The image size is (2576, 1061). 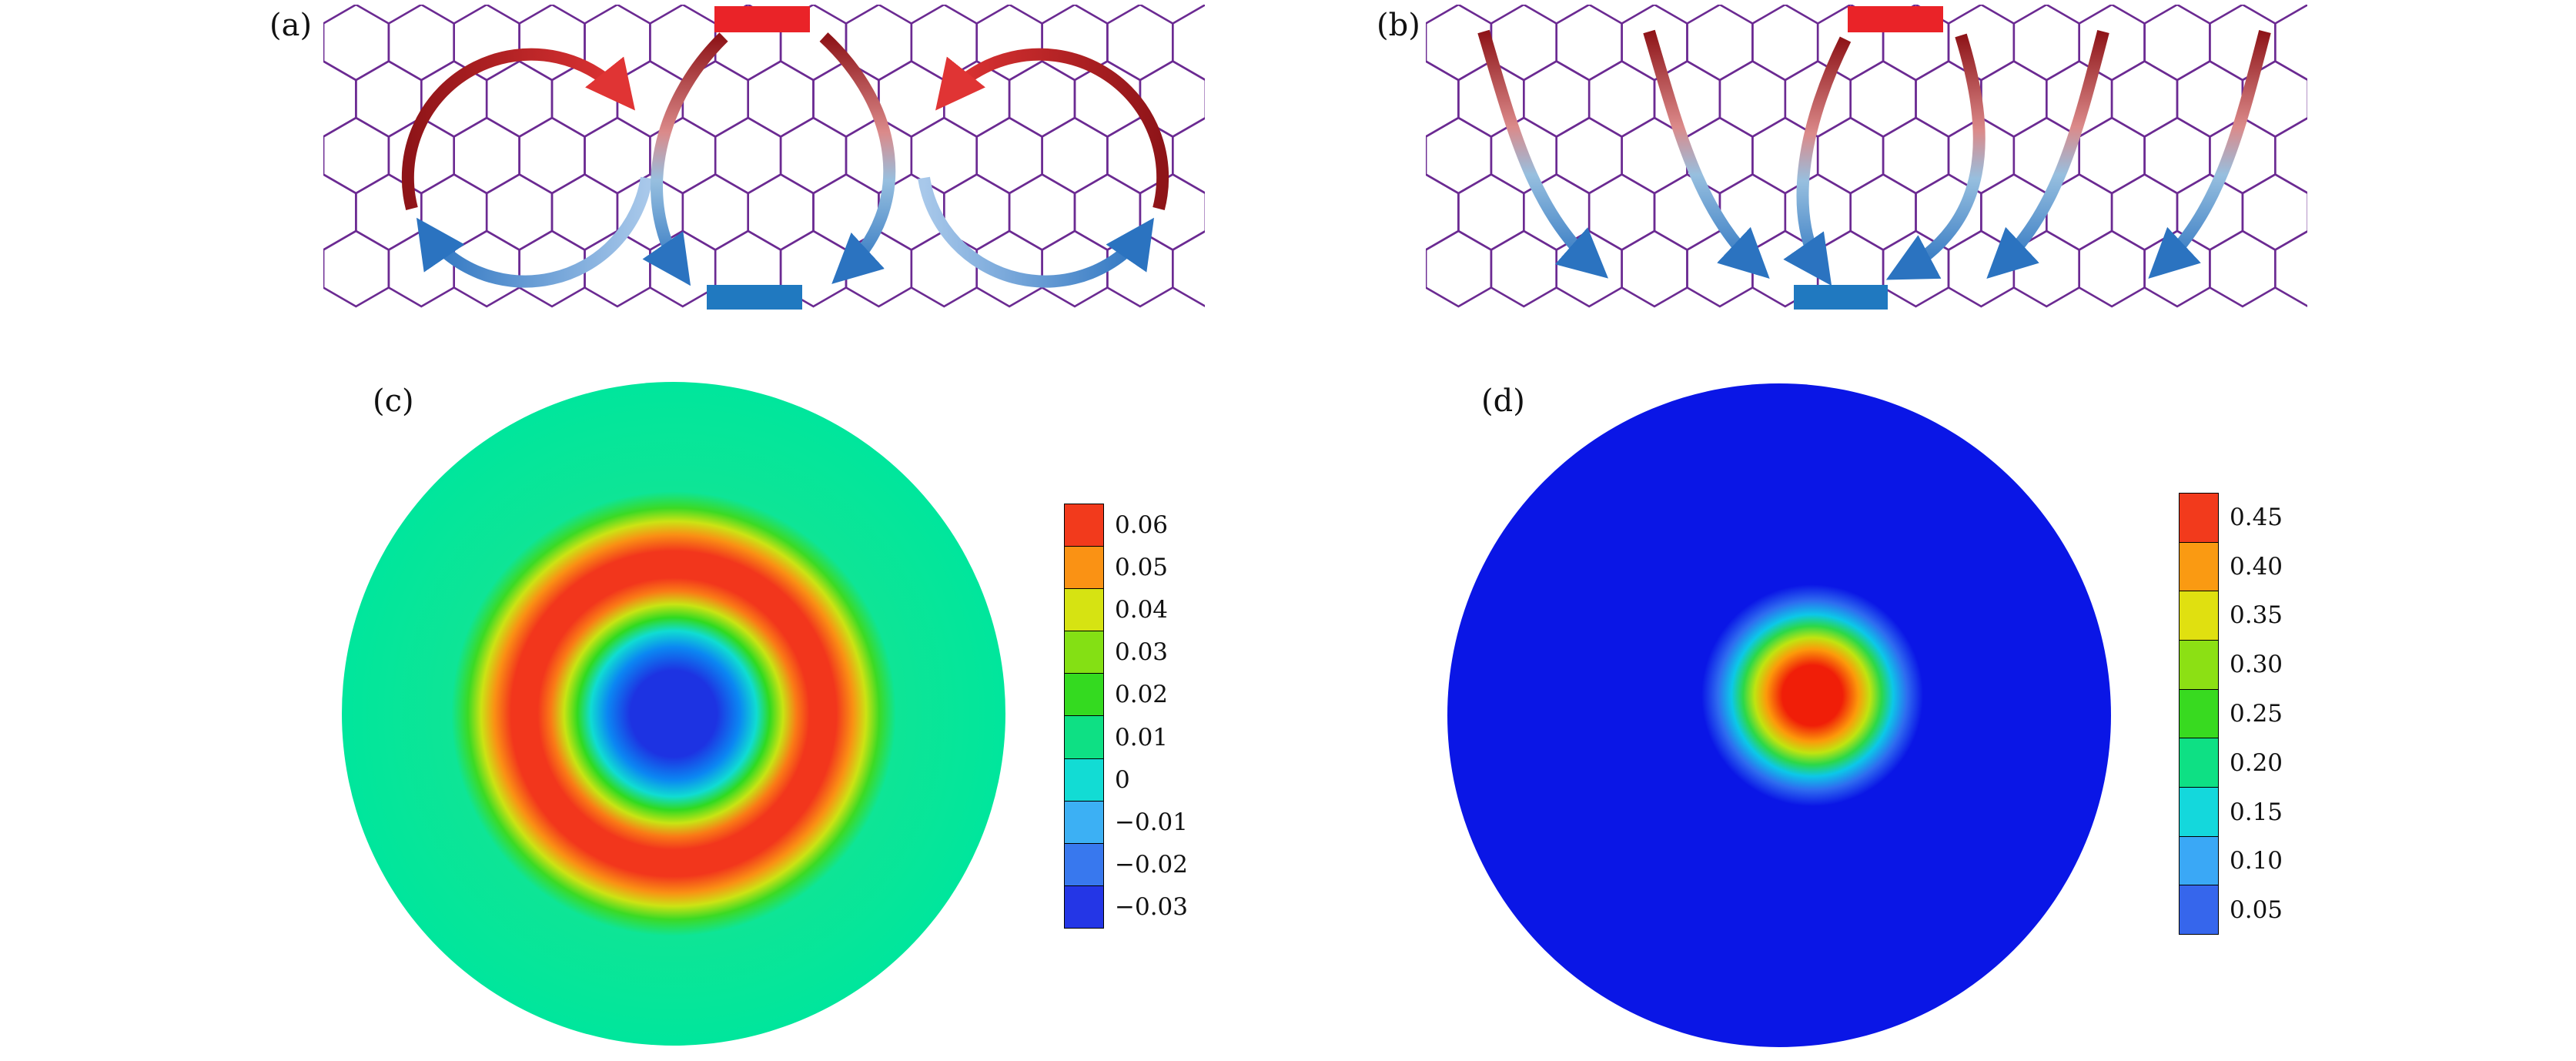 What do you see at coordinates (2257, 714) in the screenshot?
I see `colorbar-tick-label: 0.25` at bounding box center [2257, 714].